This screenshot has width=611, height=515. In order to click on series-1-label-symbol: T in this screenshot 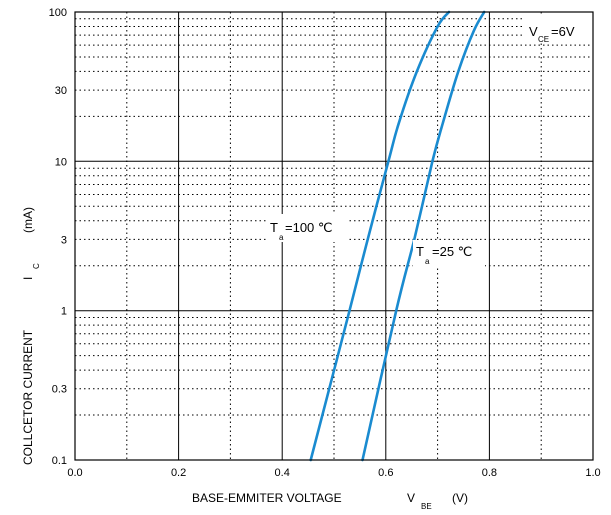, I will do `click(274, 227)`.